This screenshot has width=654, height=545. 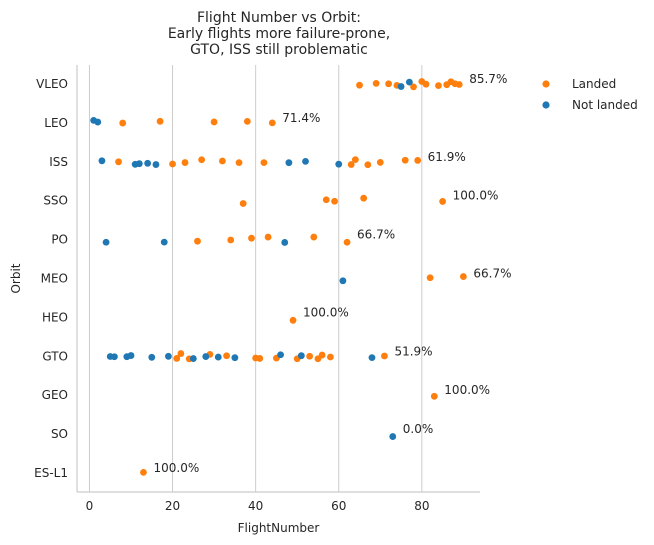 What do you see at coordinates (279, 528) in the screenshot?
I see `x-axis-label: FlightNumber` at bounding box center [279, 528].